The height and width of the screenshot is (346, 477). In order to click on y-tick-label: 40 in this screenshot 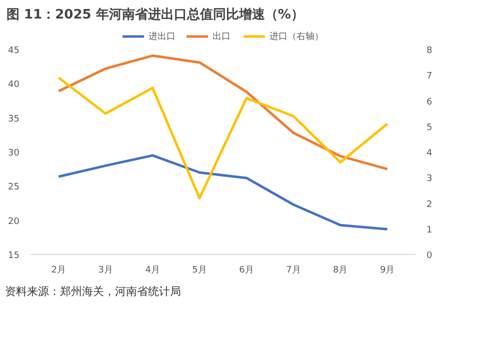, I will do `click(14, 85)`.